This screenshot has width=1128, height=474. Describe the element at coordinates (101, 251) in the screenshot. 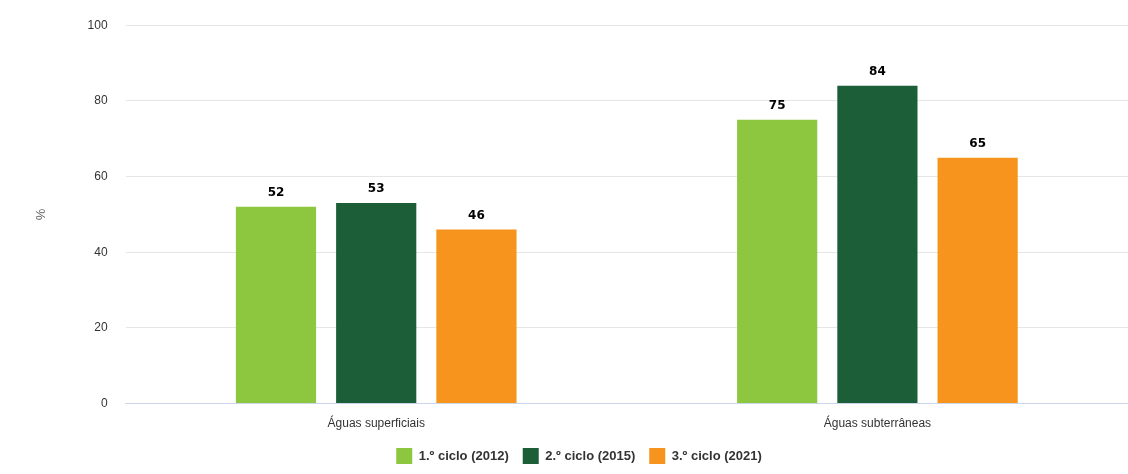

I see `y-tick-label: 40` at that location.